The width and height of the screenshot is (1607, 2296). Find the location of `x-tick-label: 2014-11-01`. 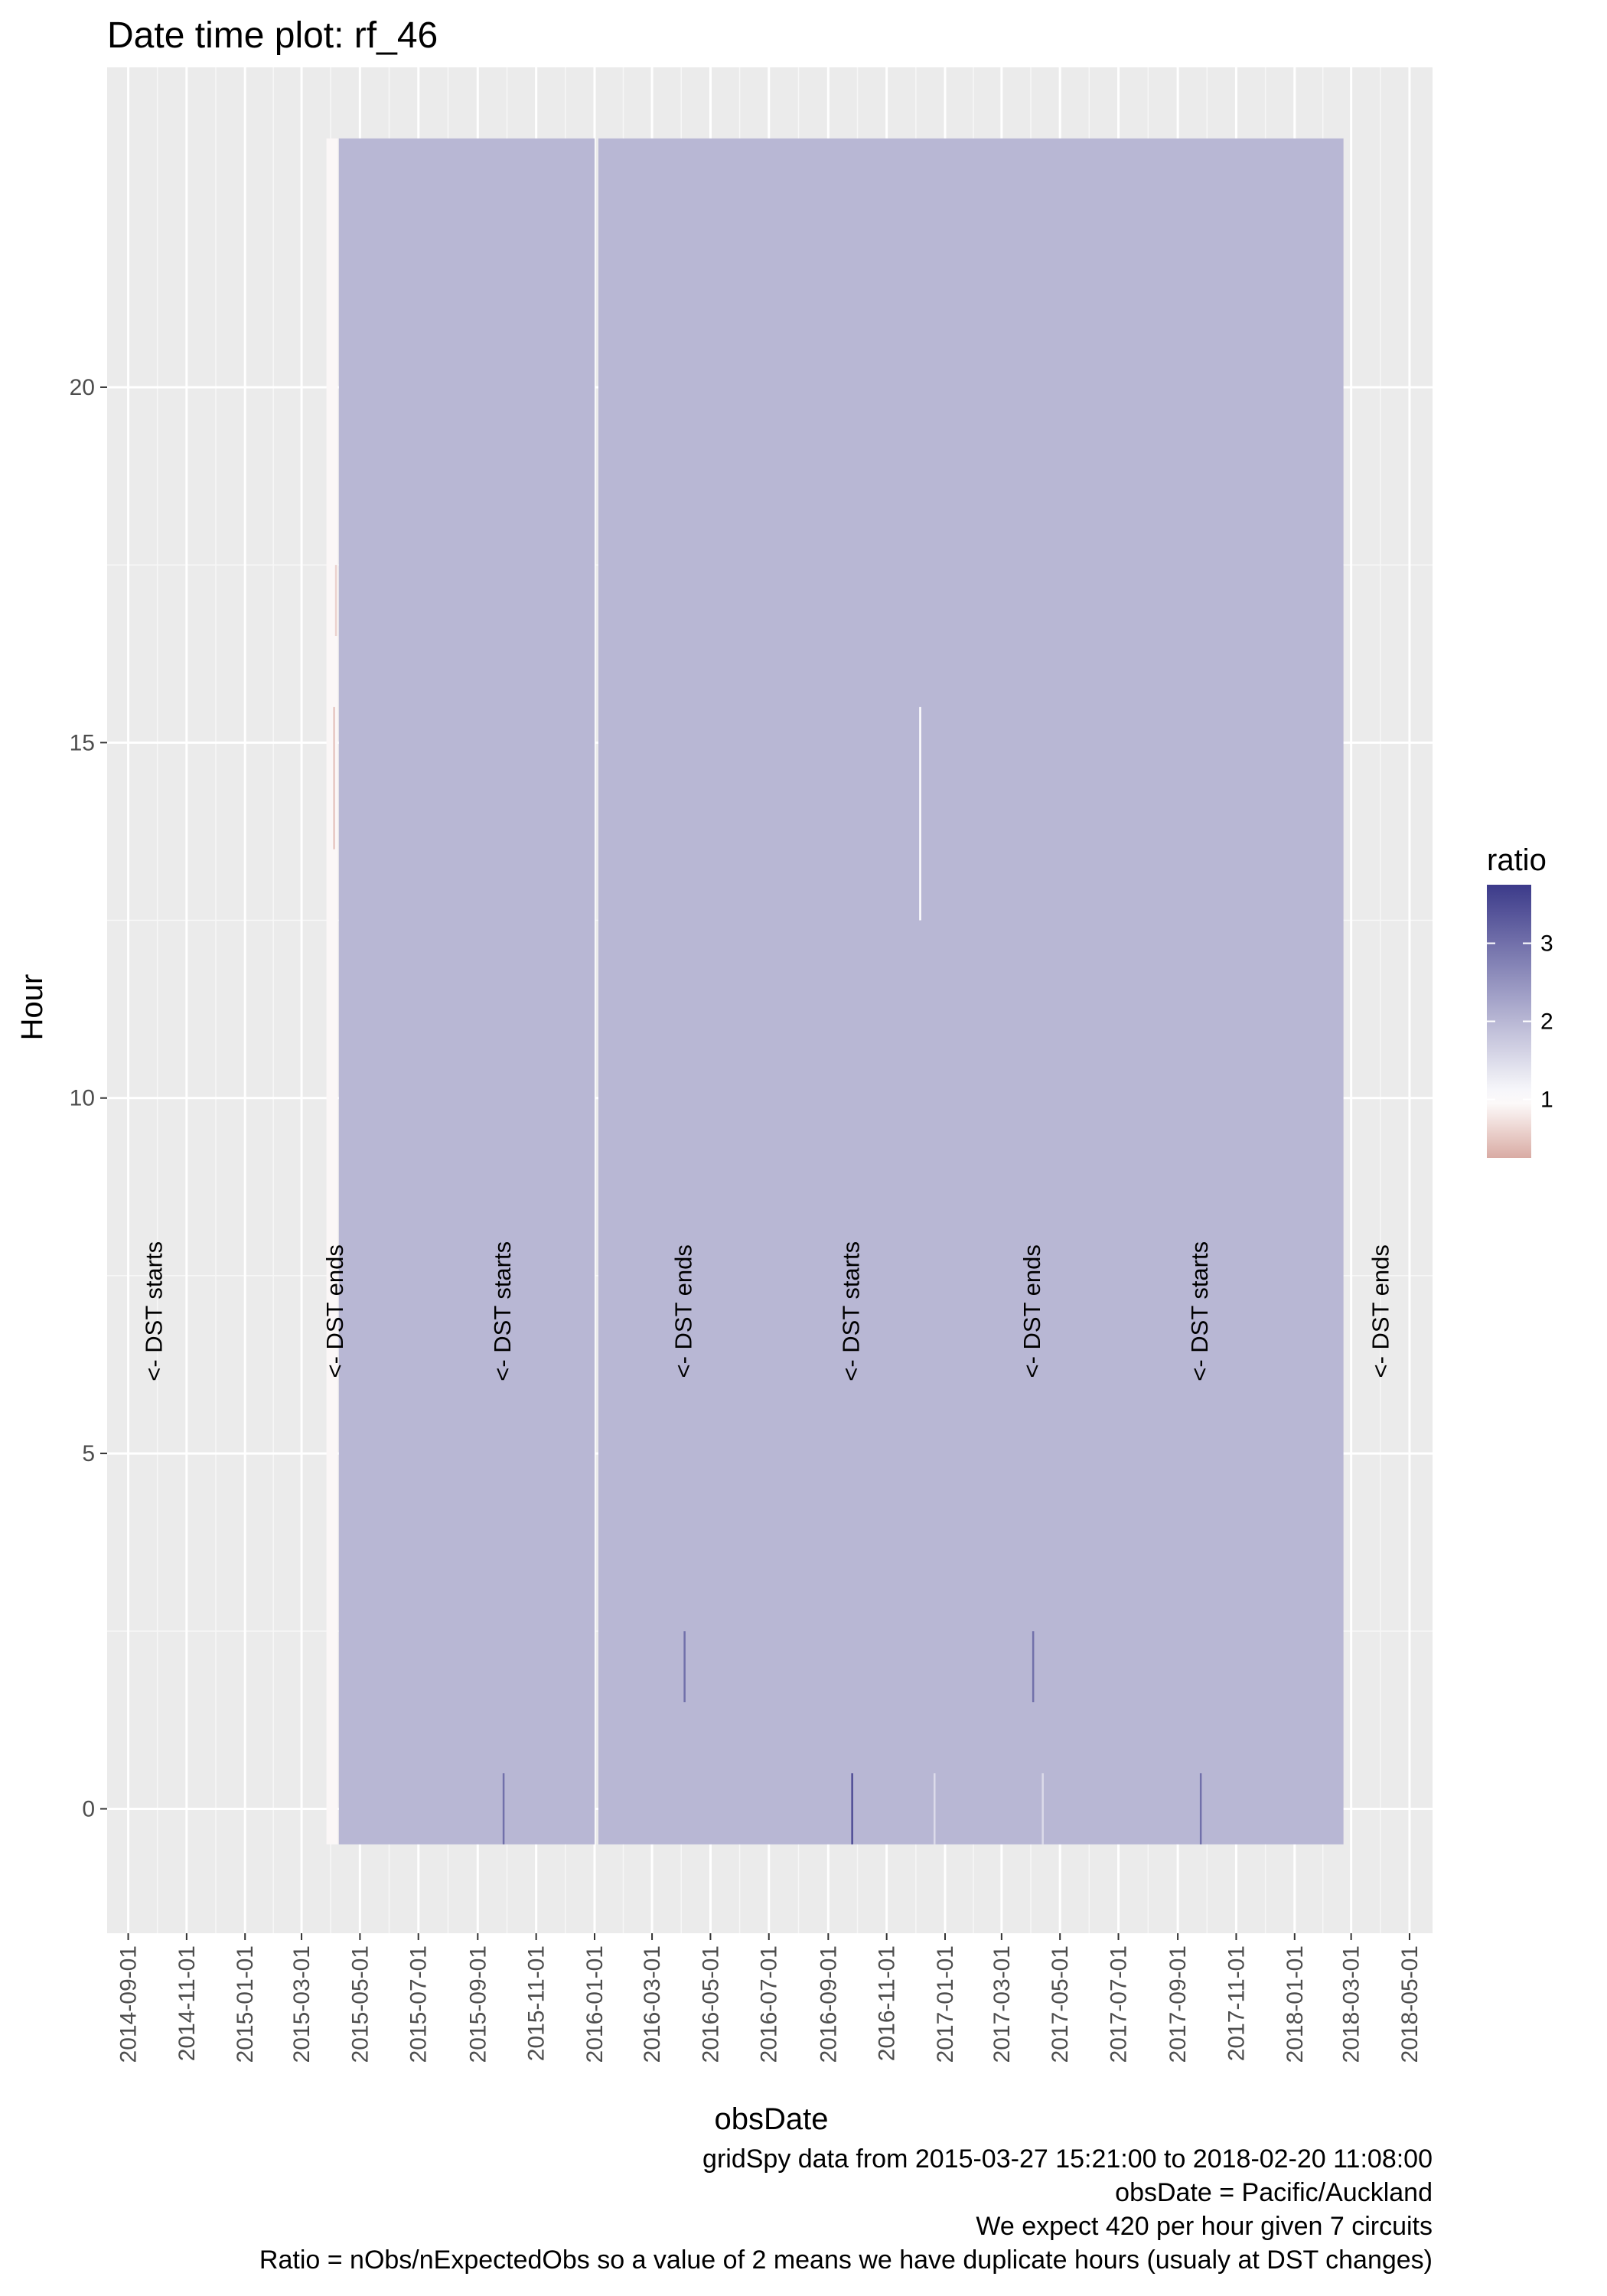

x-tick-label: 2014-11-01 is located at coordinates (187, 2003).